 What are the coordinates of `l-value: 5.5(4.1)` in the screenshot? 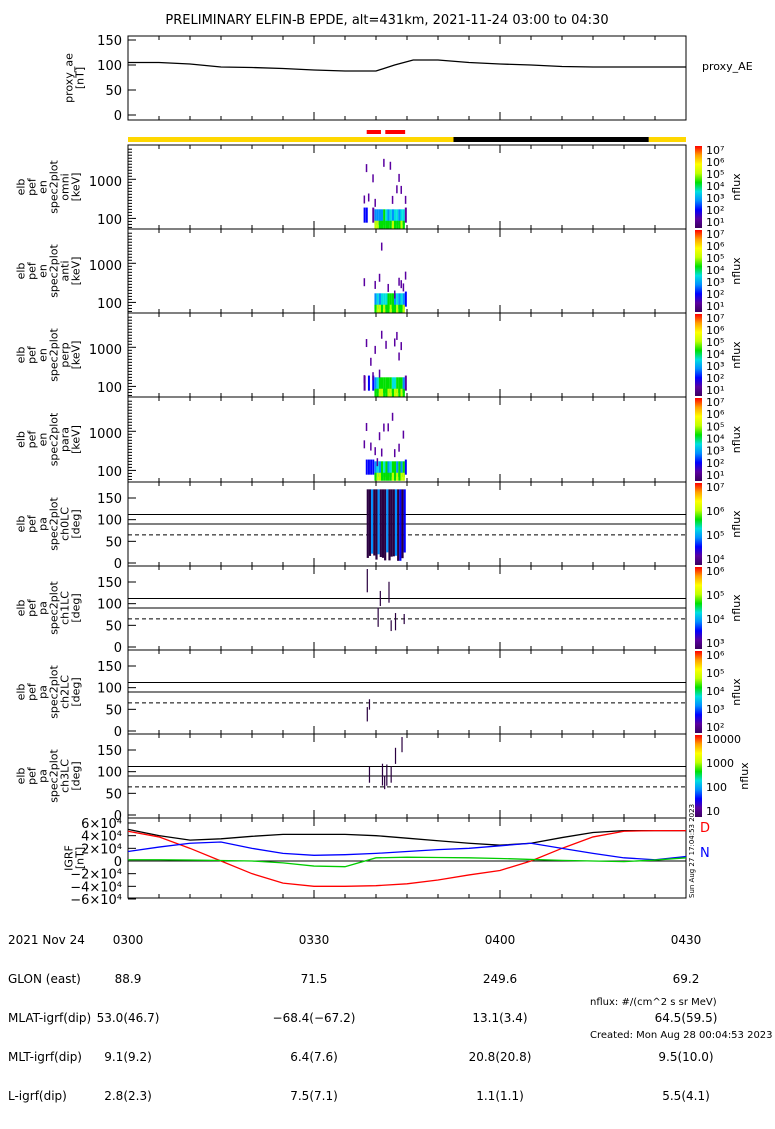 It's located at (686, 1096).